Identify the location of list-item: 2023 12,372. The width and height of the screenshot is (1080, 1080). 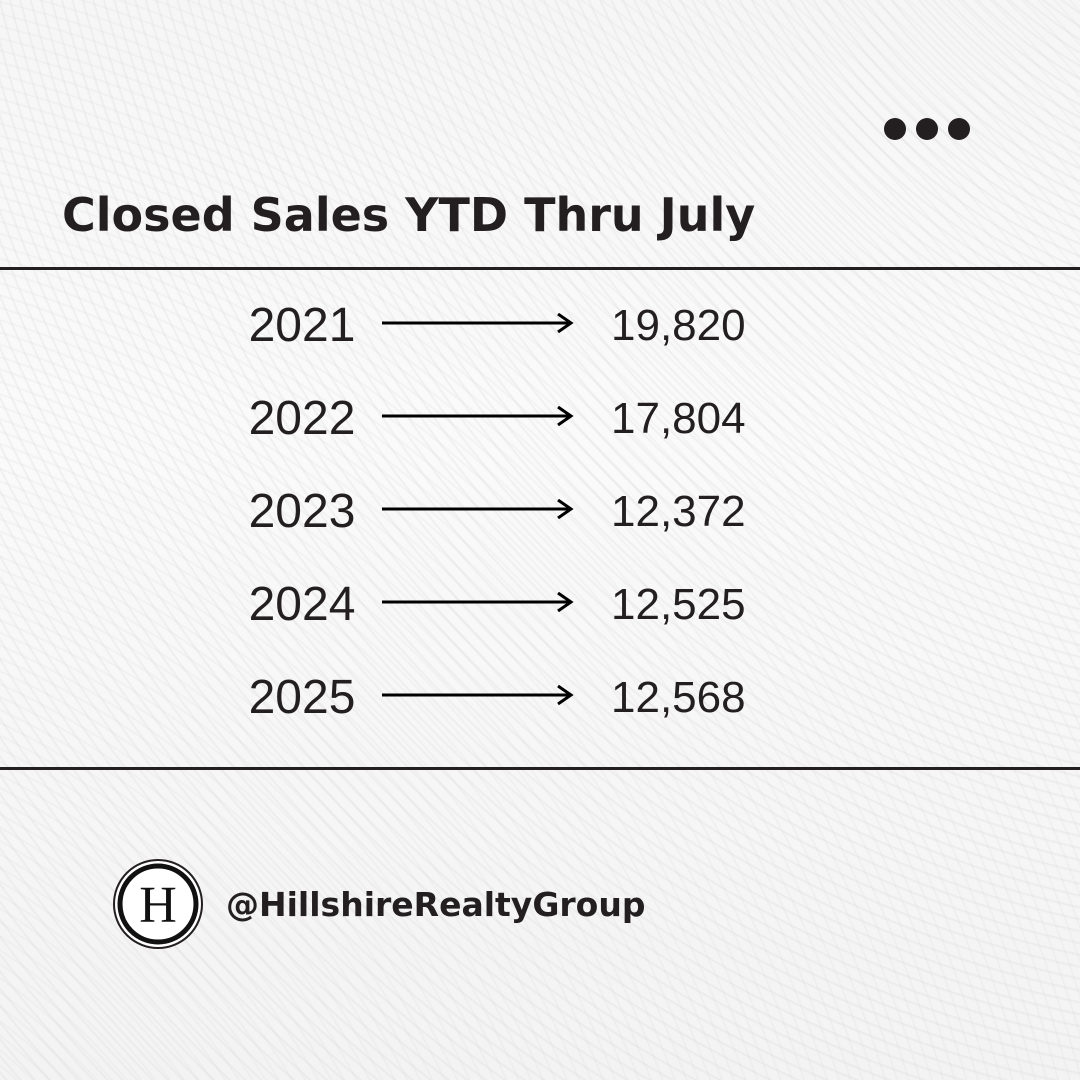
(540, 512).